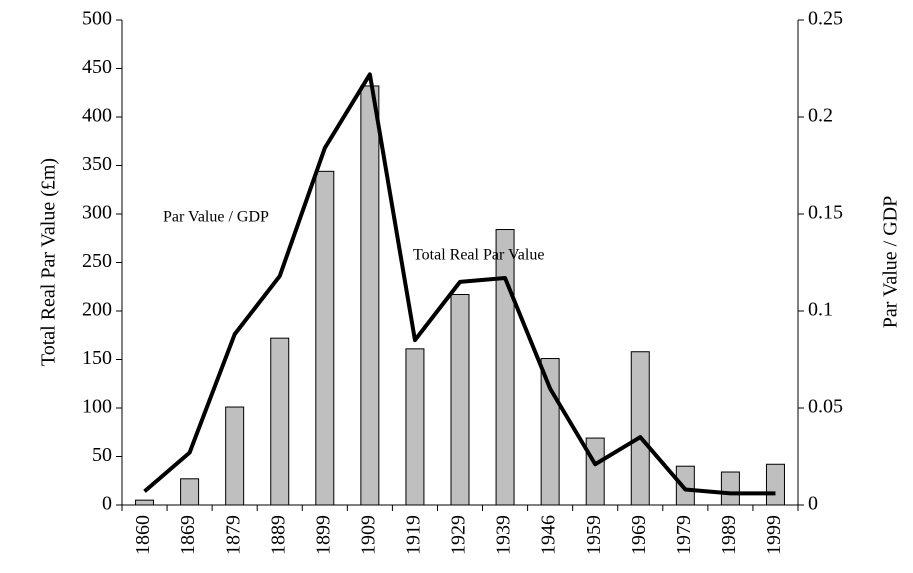 Image resolution: width=913 pixels, height=573 pixels. I want to click on y2-tick-label: 0.2, so click(820, 116).